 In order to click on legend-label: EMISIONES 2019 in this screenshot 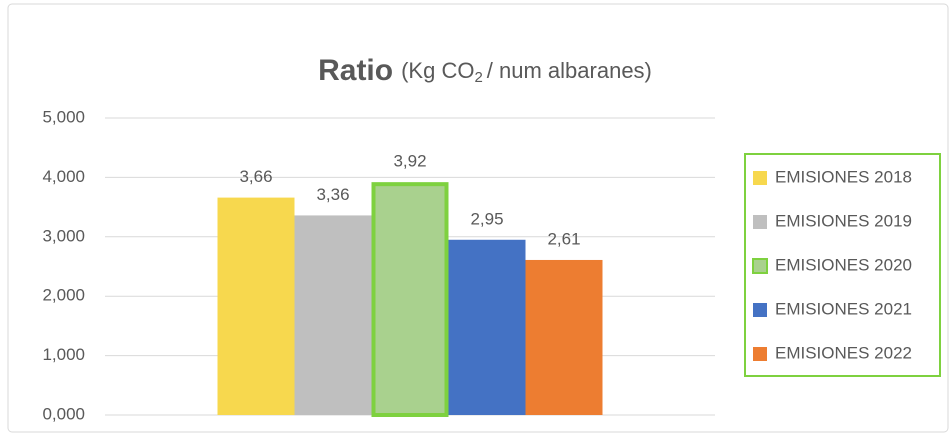, I will do `click(843, 220)`.